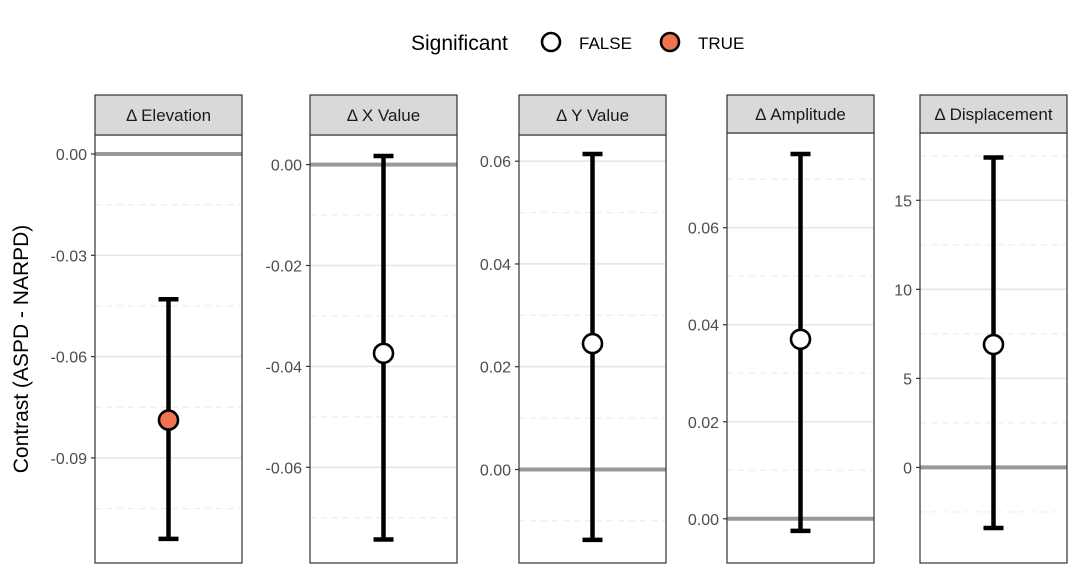  I want to click on y-axis-title: Contrast (ASPD - NARPD), so click(21, 349).